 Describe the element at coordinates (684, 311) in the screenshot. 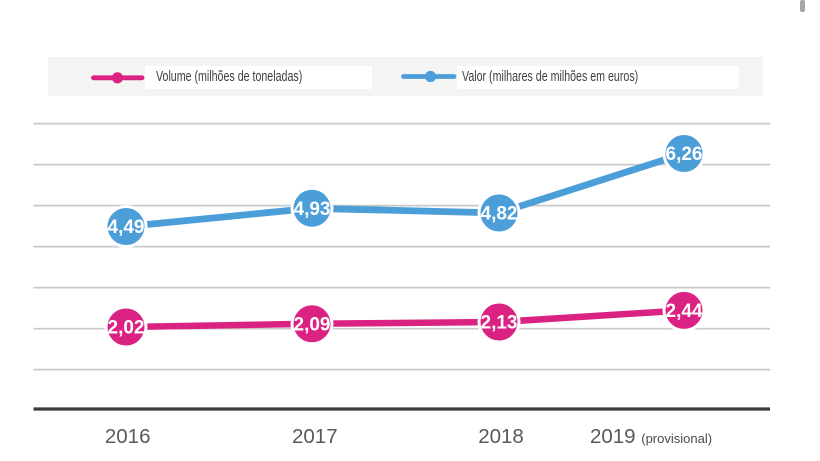

I see `svg-text: 2,44` at that location.